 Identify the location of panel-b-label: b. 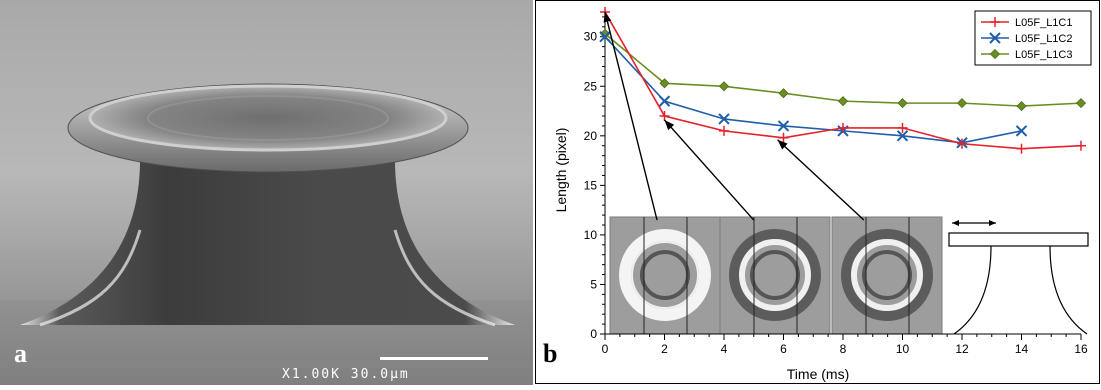
(550, 353).